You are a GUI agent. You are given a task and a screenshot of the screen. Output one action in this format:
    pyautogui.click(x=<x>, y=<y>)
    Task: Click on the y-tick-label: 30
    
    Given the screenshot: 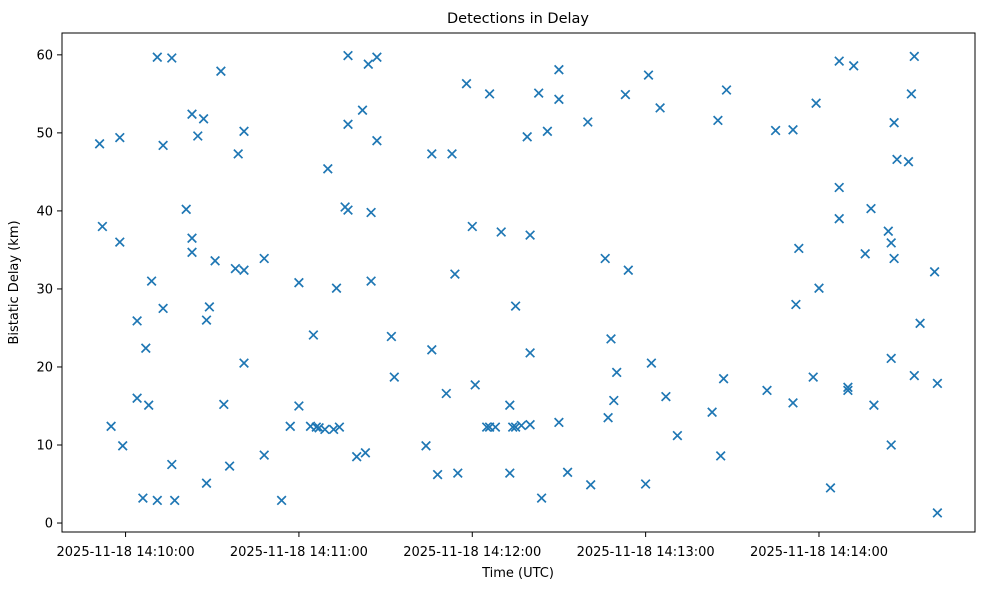 What is the action you would take?
    pyautogui.click(x=44, y=289)
    